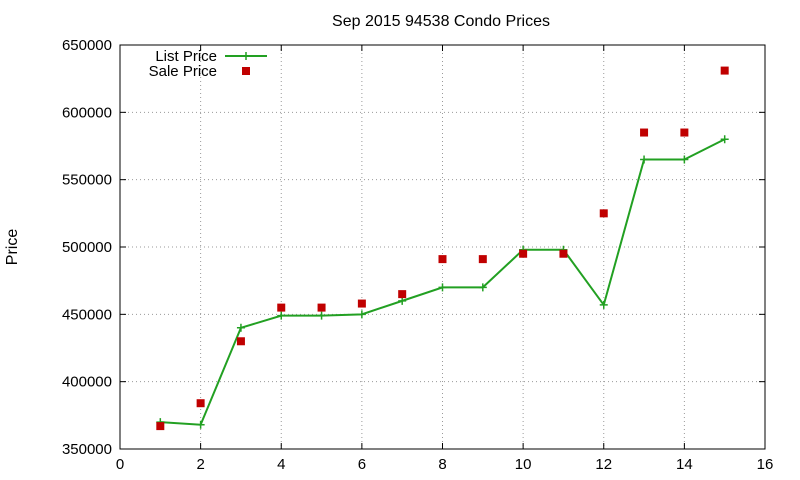  Describe the element at coordinates (87, 449) in the screenshot. I see `y-tick-label: 350000` at that location.